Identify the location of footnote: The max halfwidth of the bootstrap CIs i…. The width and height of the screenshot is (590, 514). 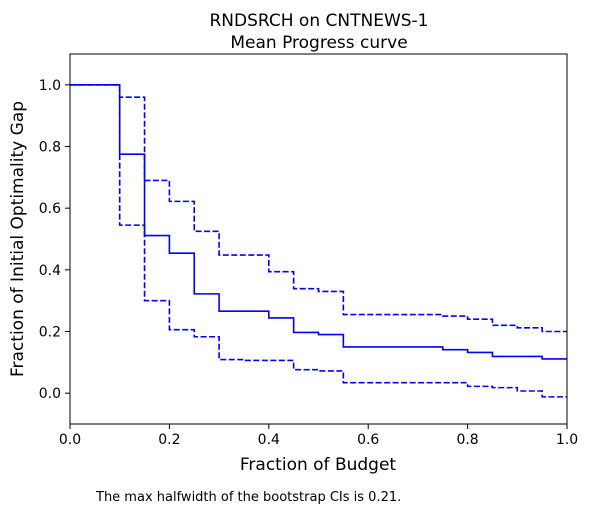
(248, 497).